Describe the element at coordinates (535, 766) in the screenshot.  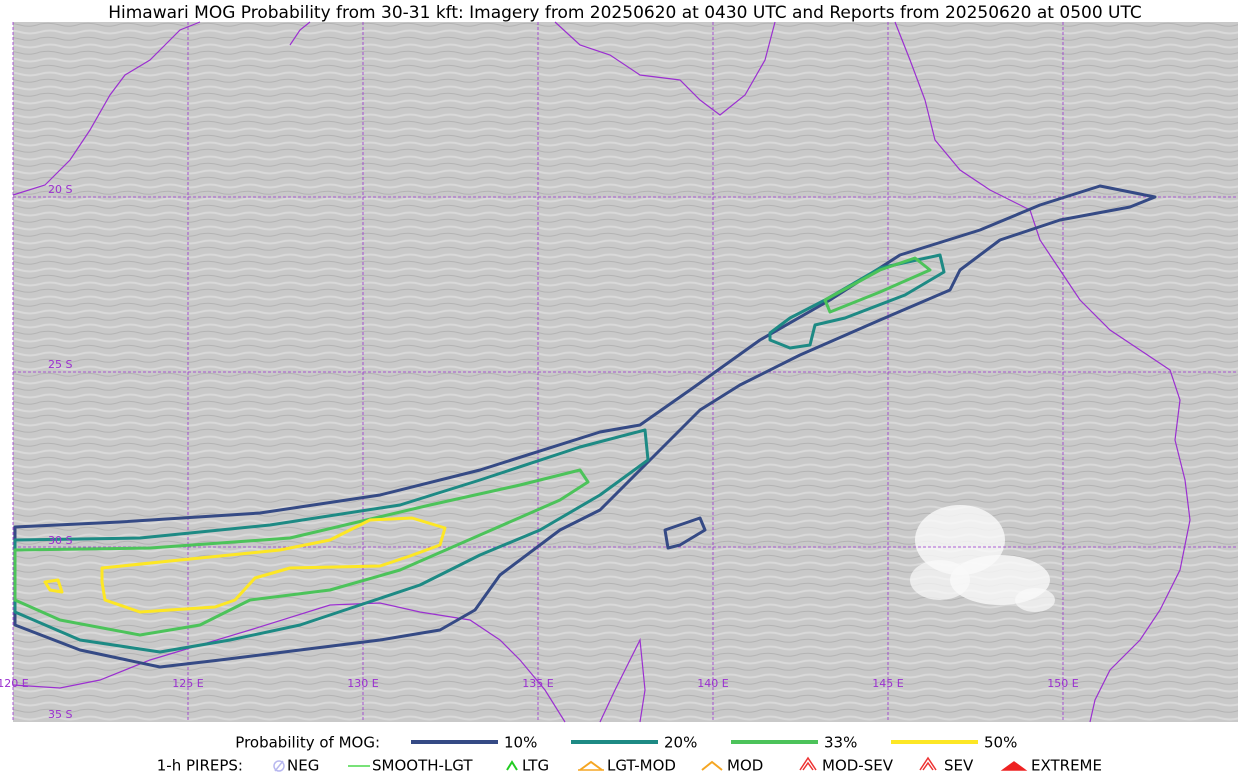
I see `legend-label: LTG` at that location.